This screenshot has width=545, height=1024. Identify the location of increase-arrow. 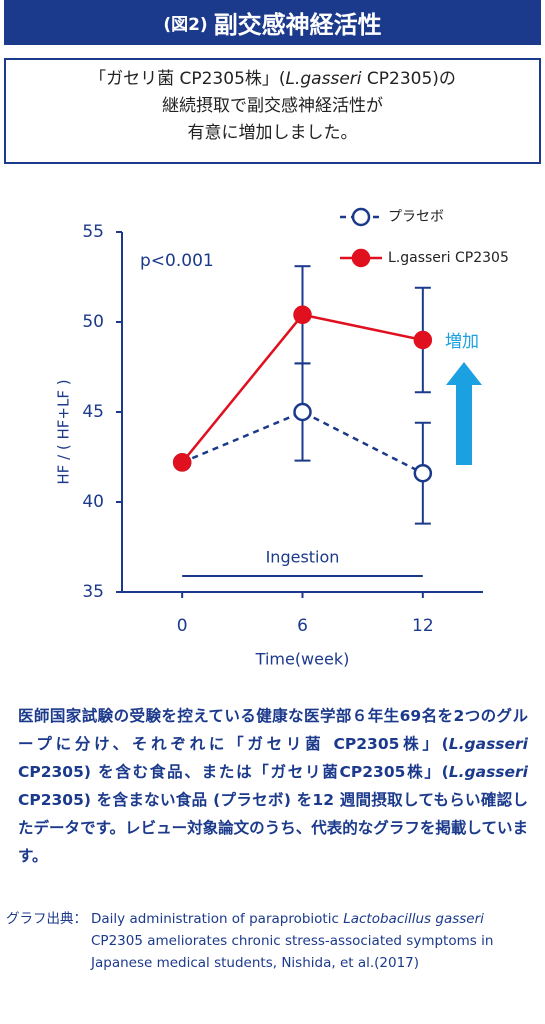
(464, 413).